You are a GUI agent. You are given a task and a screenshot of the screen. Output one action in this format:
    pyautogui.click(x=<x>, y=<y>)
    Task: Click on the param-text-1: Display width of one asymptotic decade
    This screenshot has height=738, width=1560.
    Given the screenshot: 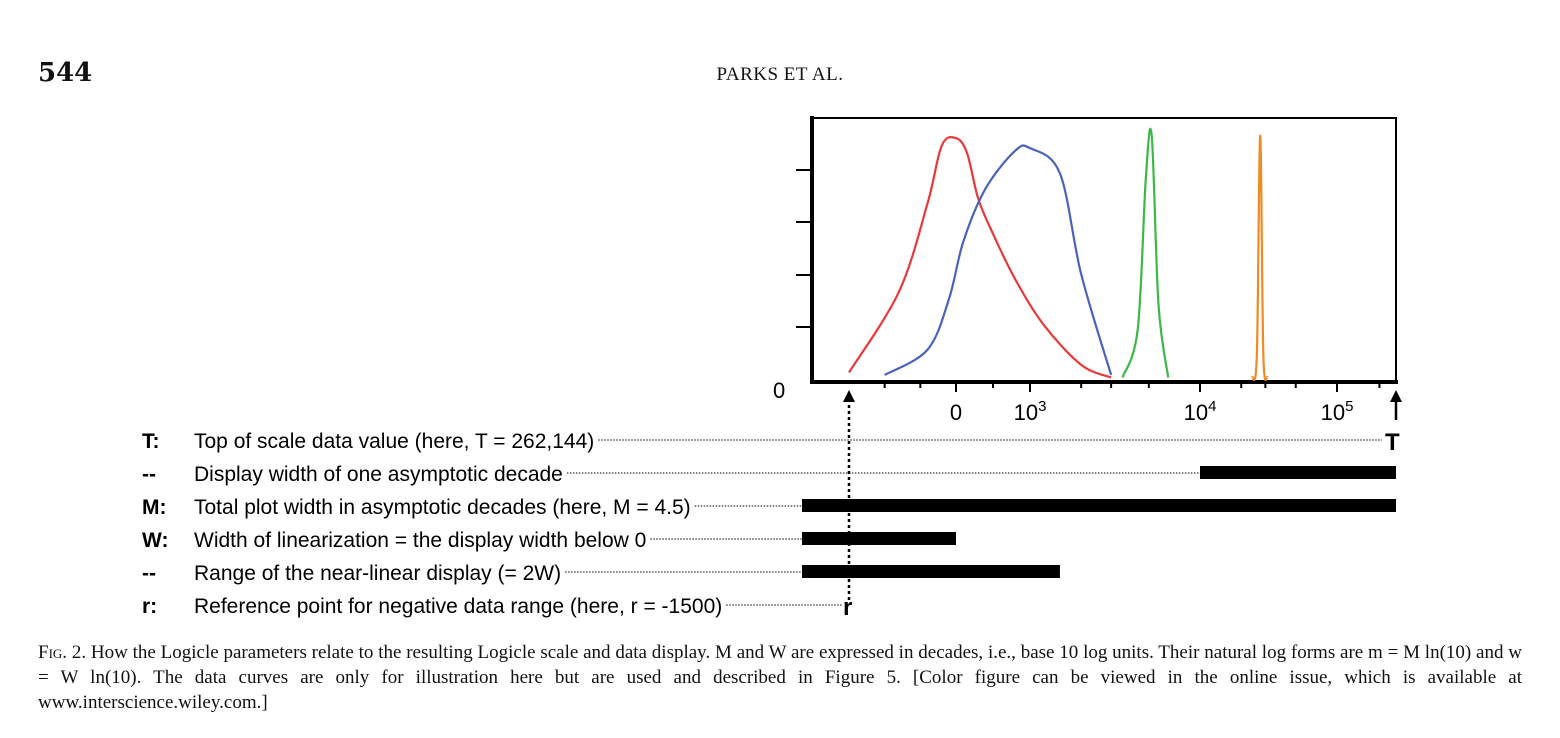 What is the action you would take?
    pyautogui.click(x=378, y=474)
    